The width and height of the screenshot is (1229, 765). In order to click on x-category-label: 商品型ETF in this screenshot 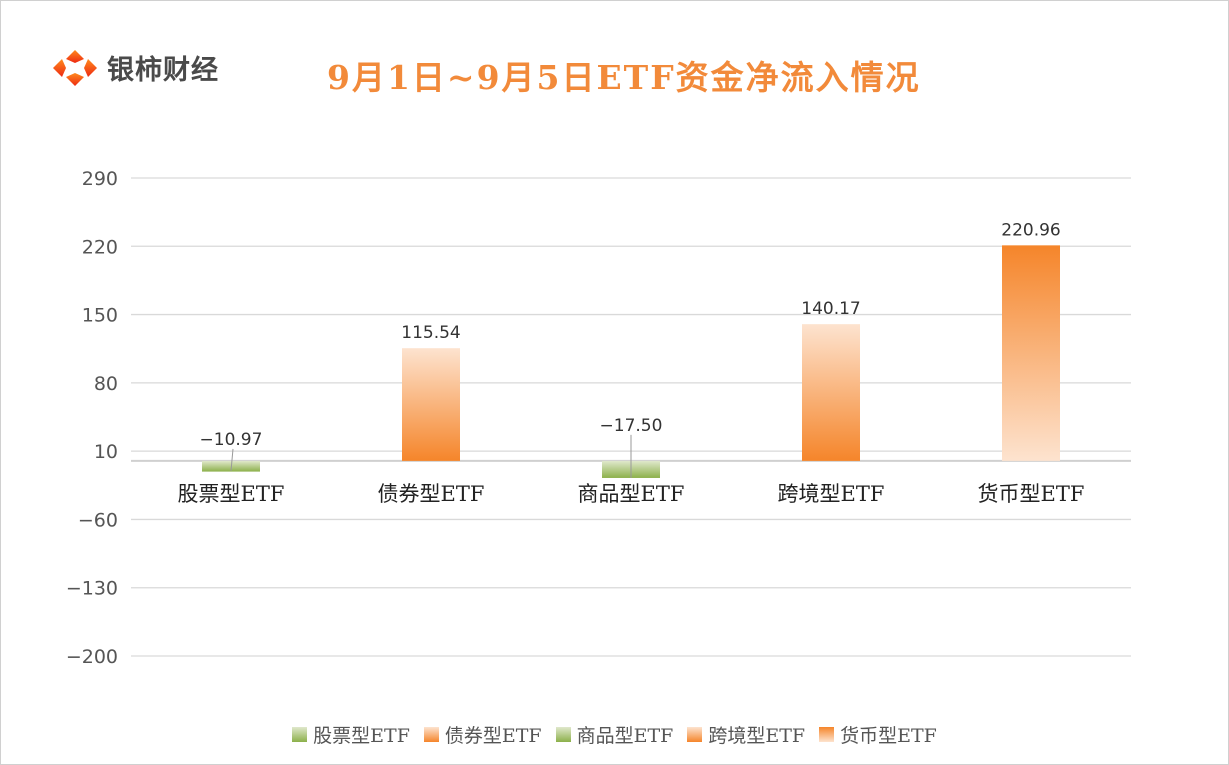, I will do `click(631, 494)`.